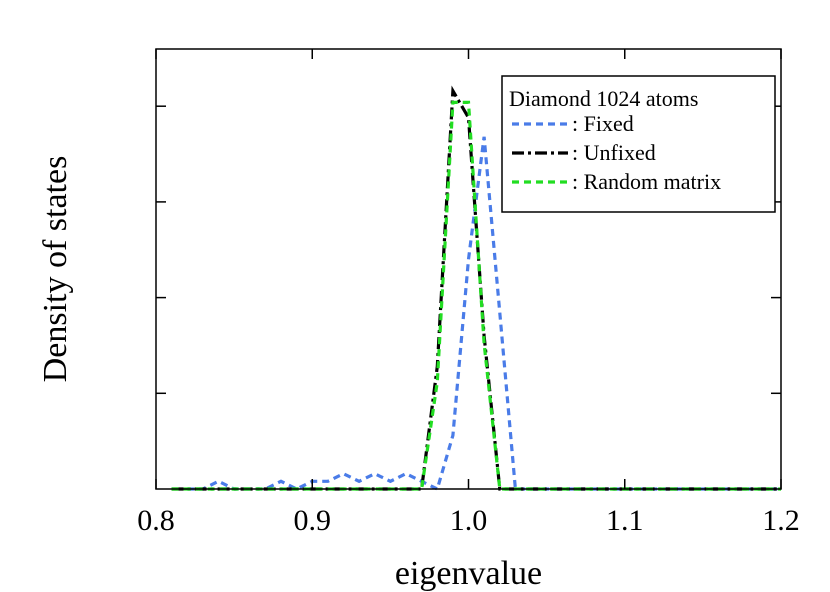 Image resolution: width=830 pixels, height=592 pixels. I want to click on x-tick-label: 1.2, so click(781, 520).